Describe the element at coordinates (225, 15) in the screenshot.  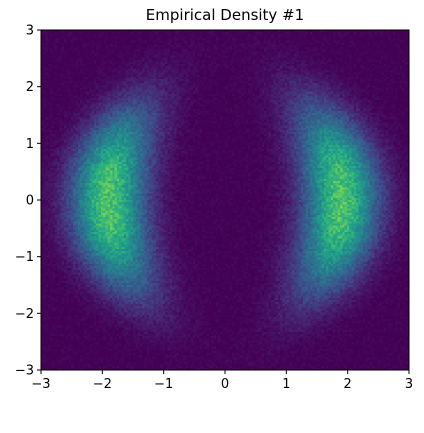
I see `chart-title: Empirical Density #1` at that location.